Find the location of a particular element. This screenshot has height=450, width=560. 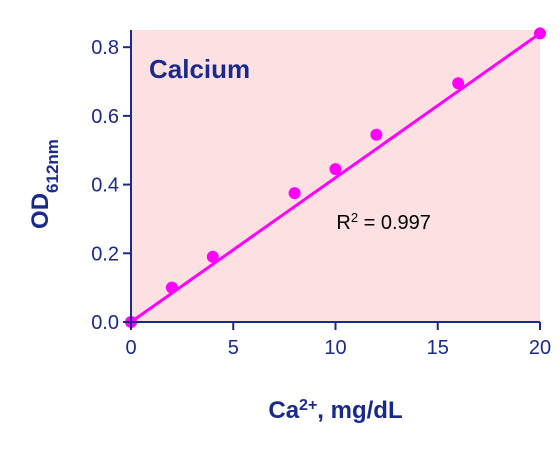

y-tick-label: 0.8 is located at coordinates (105, 48).